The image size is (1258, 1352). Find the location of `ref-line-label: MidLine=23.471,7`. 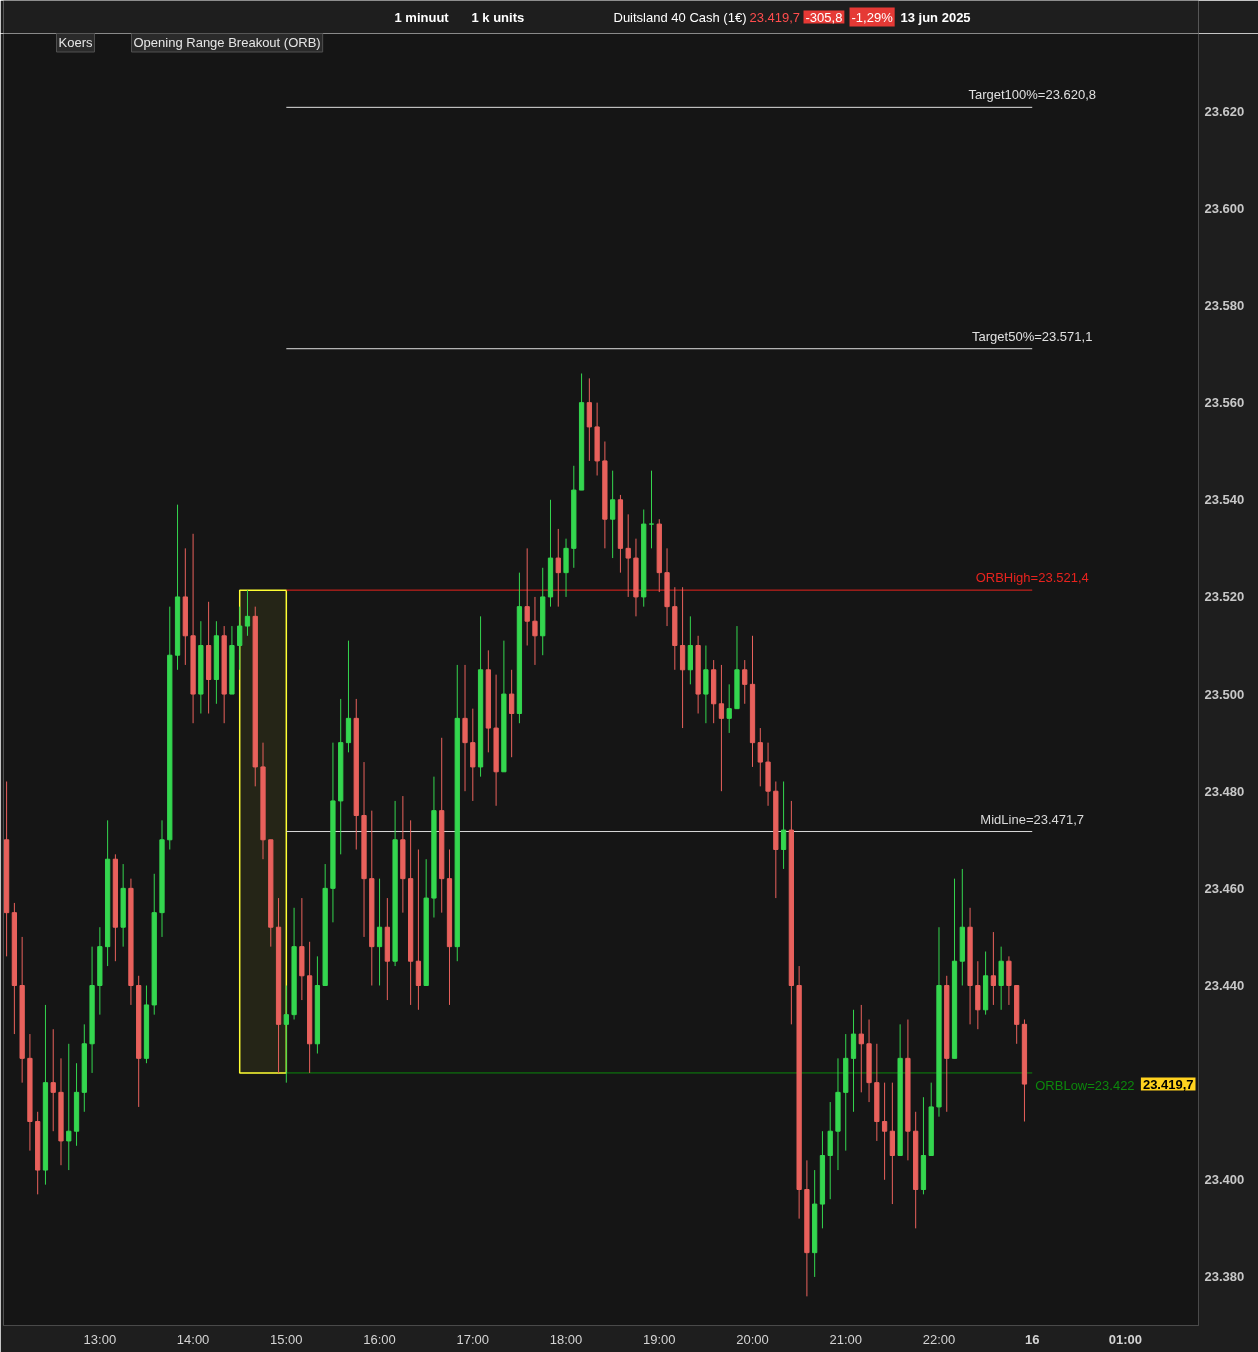

ref-line-label: MidLine=23.471,7 is located at coordinates (1032, 819).